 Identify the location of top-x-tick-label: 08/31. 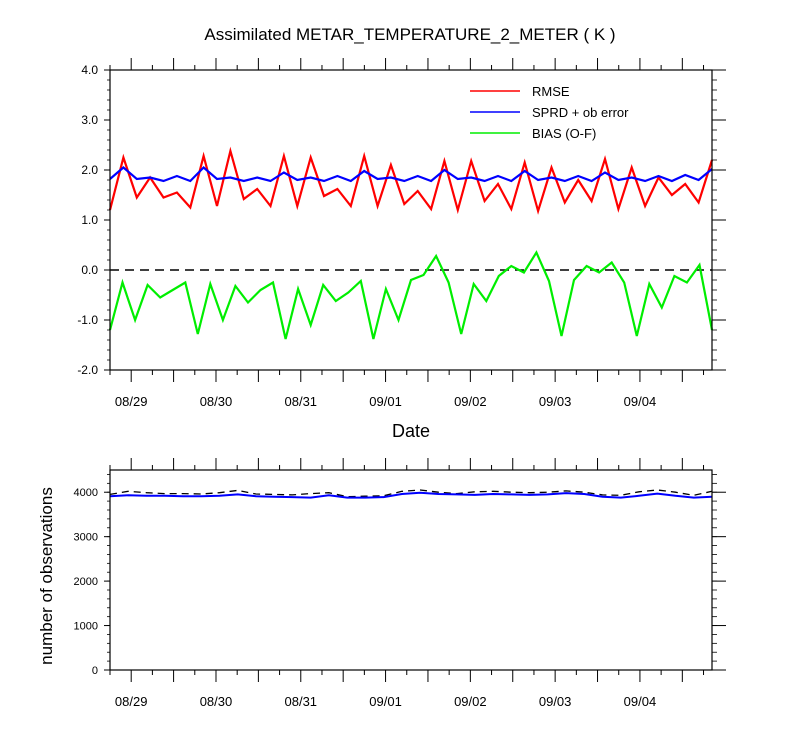
(301, 401).